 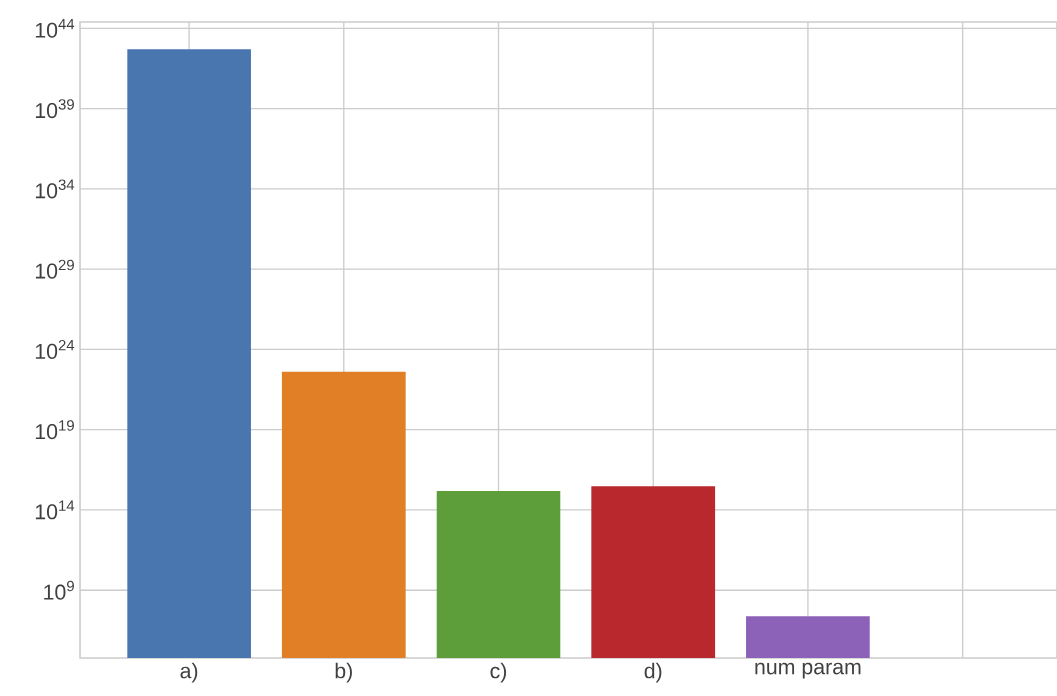 I want to click on x-tick-label: b), so click(x=343, y=672).